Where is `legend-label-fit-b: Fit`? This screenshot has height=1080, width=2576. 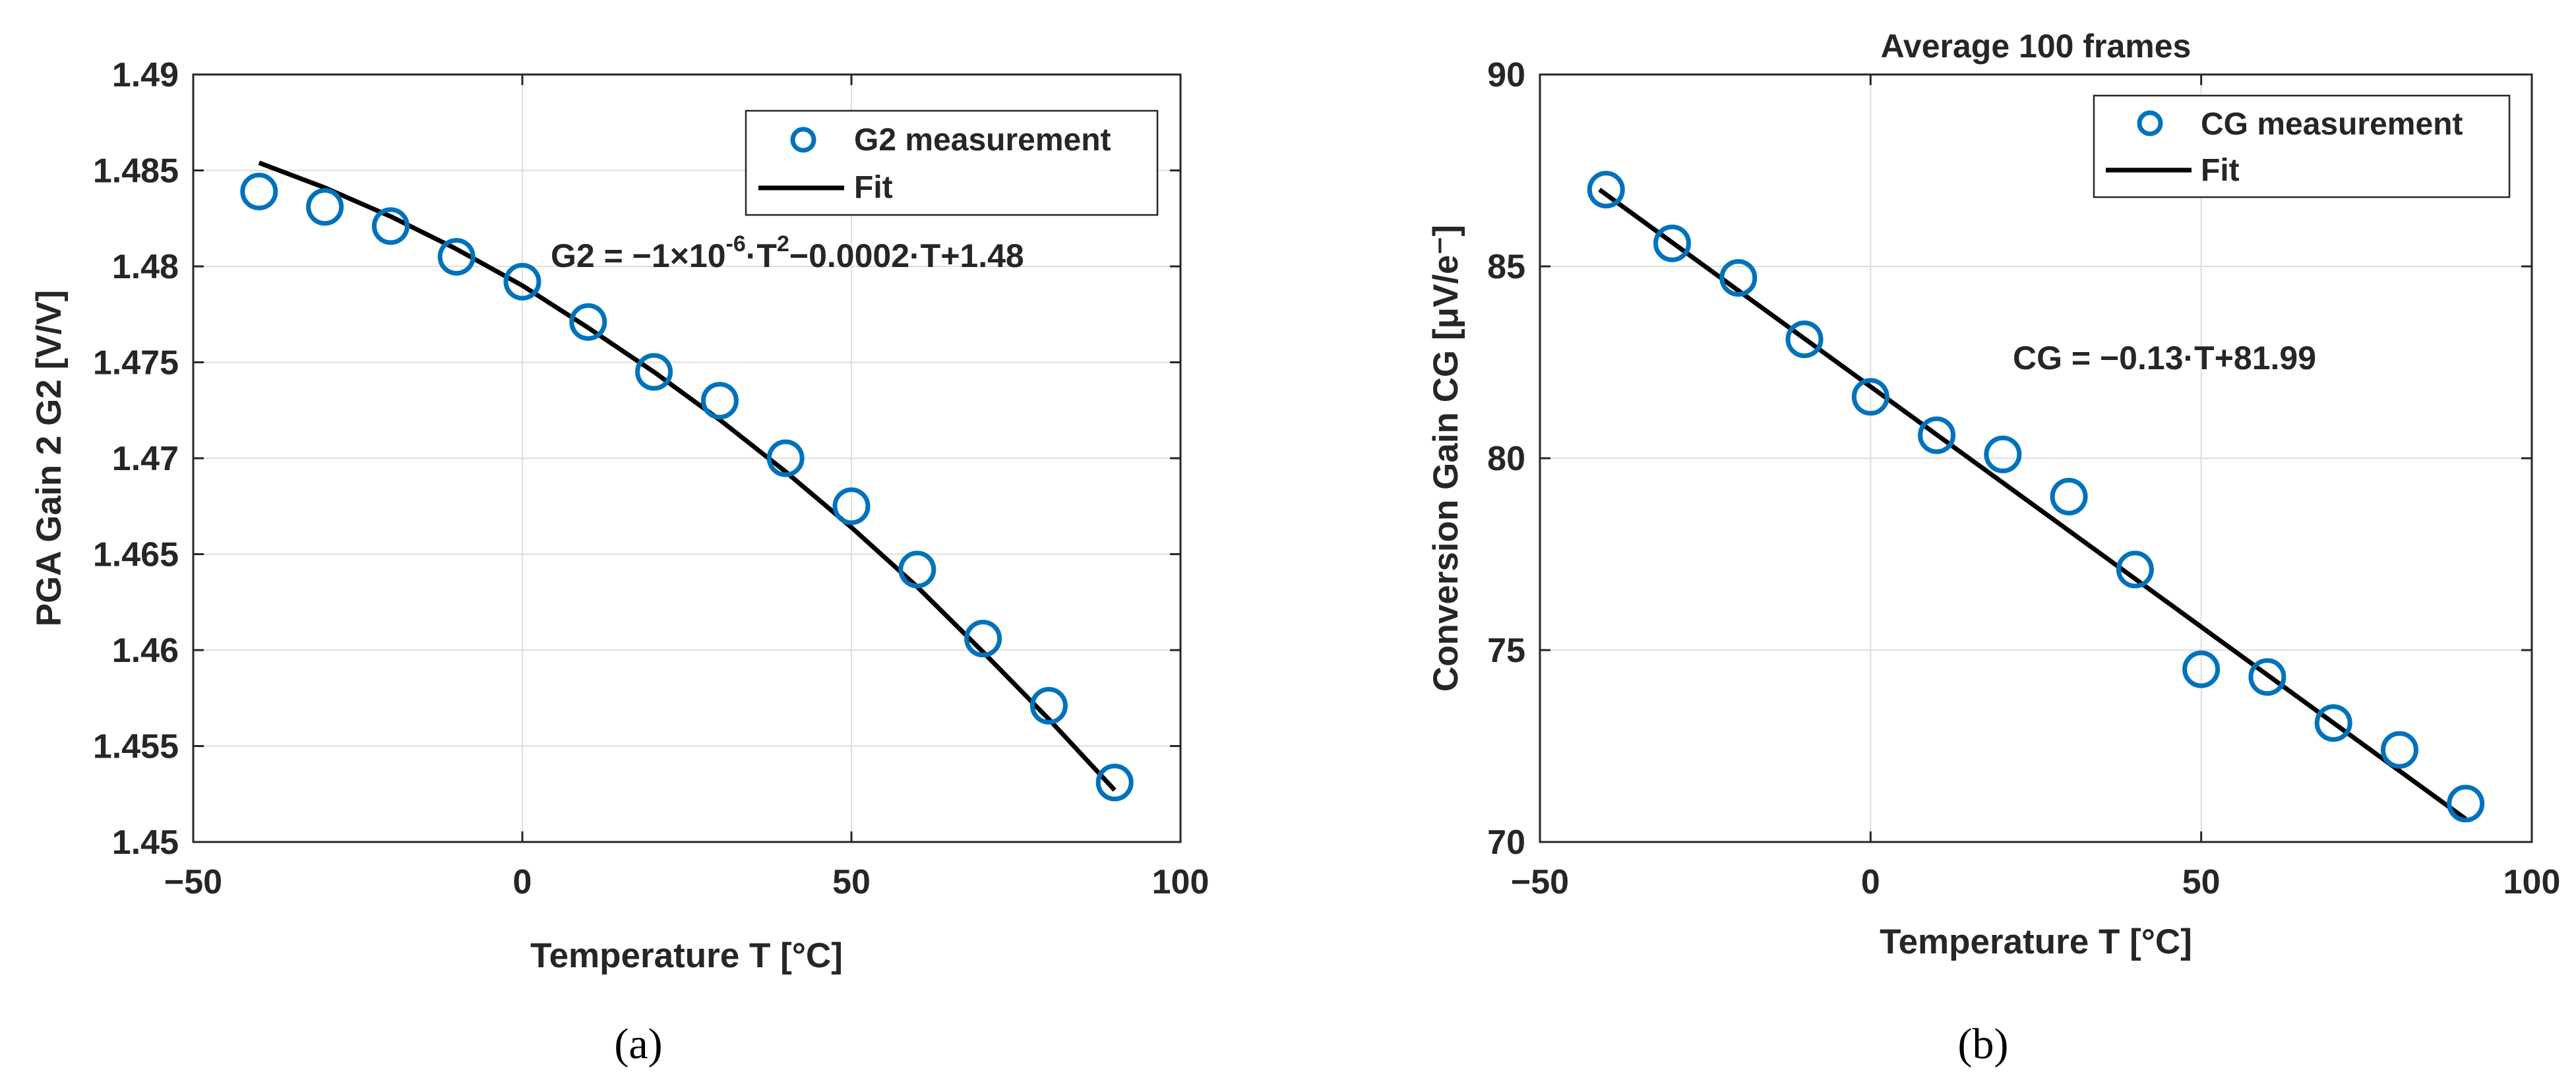
legend-label-fit-b: Fit is located at coordinates (2220, 170).